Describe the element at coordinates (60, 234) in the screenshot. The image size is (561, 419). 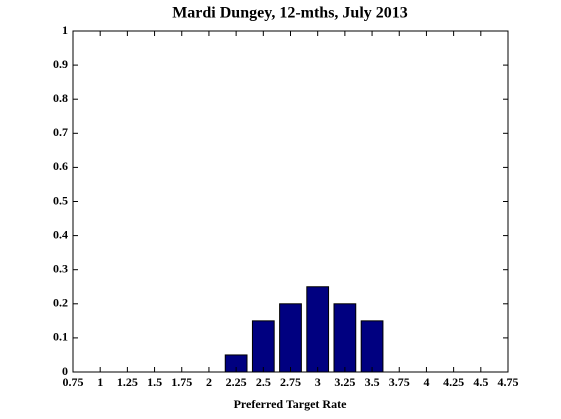
I see `y-tick-label: 0.4` at that location.